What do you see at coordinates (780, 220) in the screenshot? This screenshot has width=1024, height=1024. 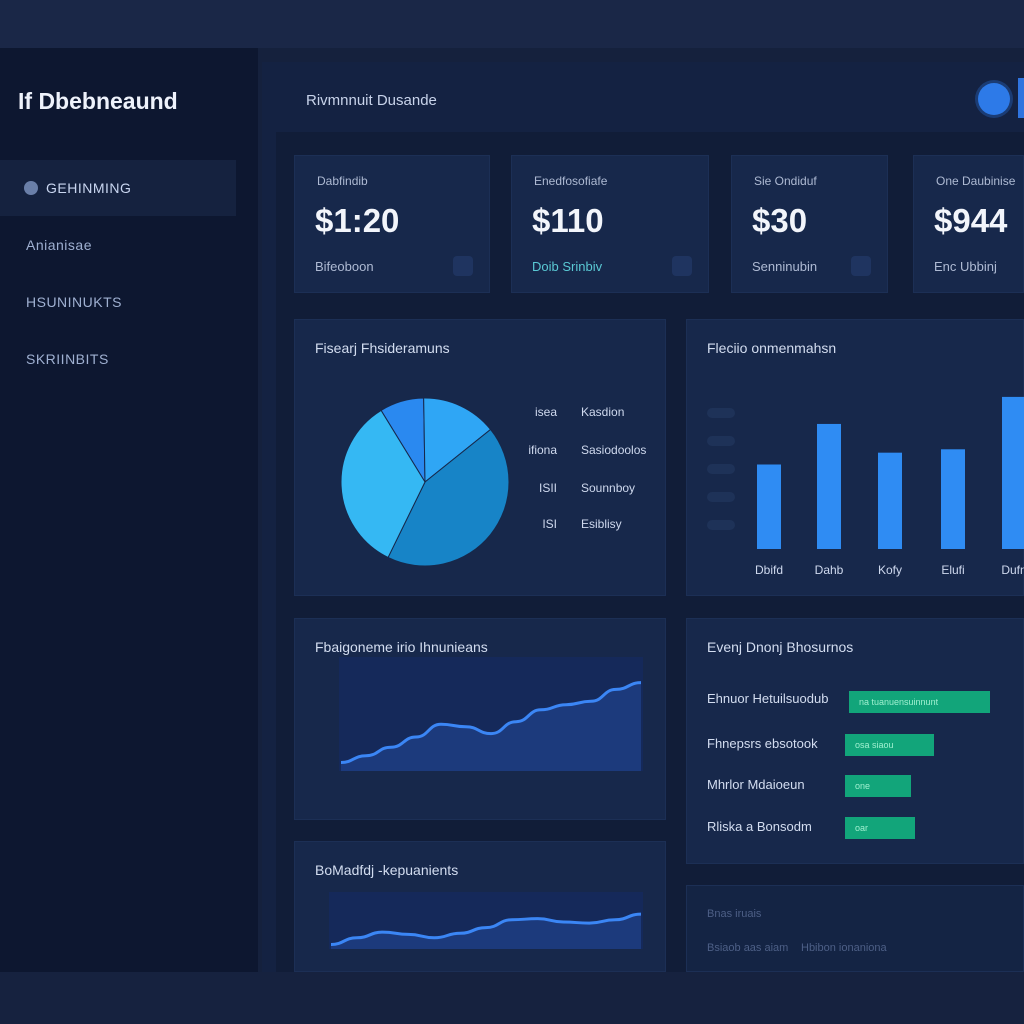 I see `stat-value: $30` at bounding box center [780, 220].